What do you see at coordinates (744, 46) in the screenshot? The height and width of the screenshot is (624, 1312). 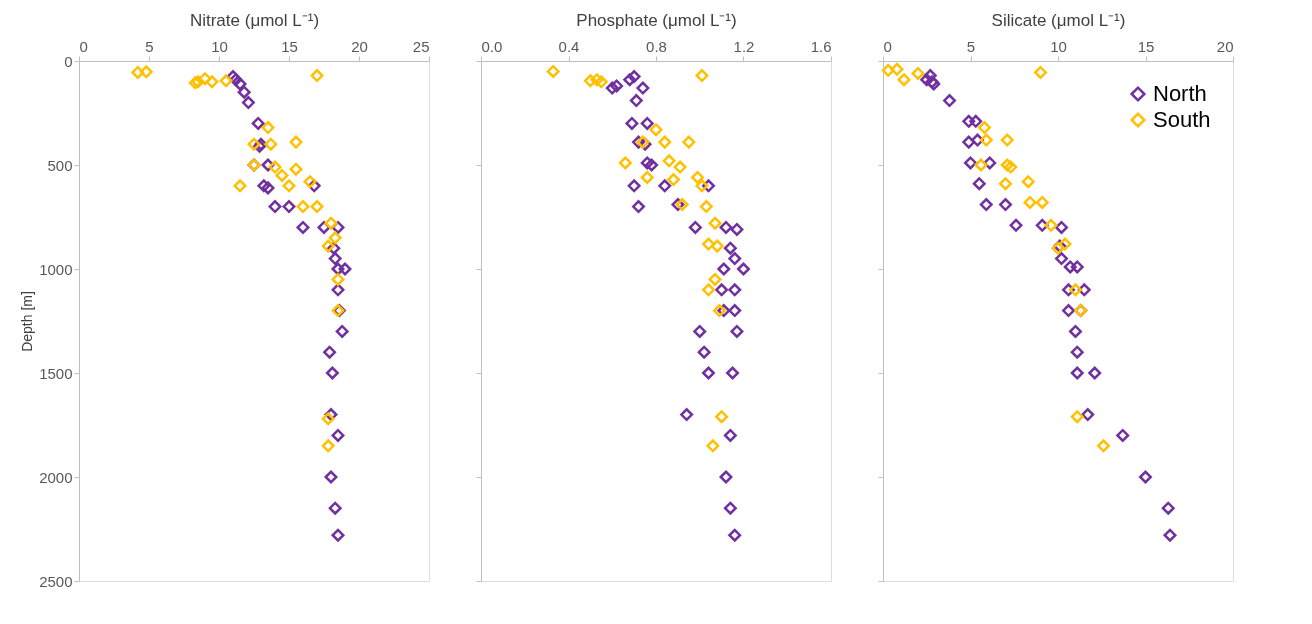 I see `x-tick-label: 1.2` at bounding box center [744, 46].